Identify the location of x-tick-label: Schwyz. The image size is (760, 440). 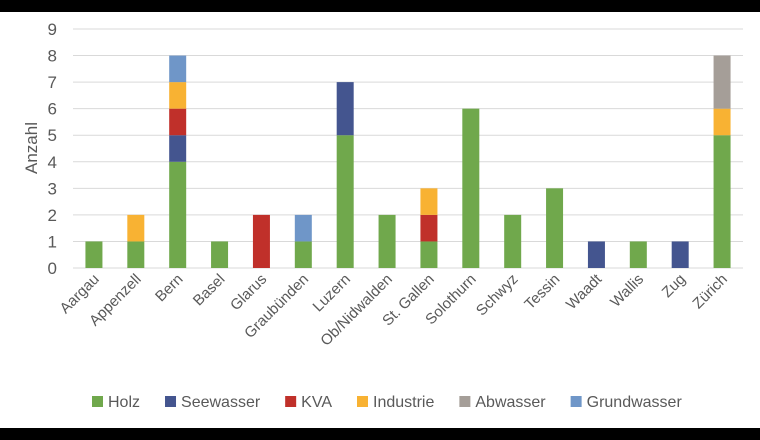
(497, 295).